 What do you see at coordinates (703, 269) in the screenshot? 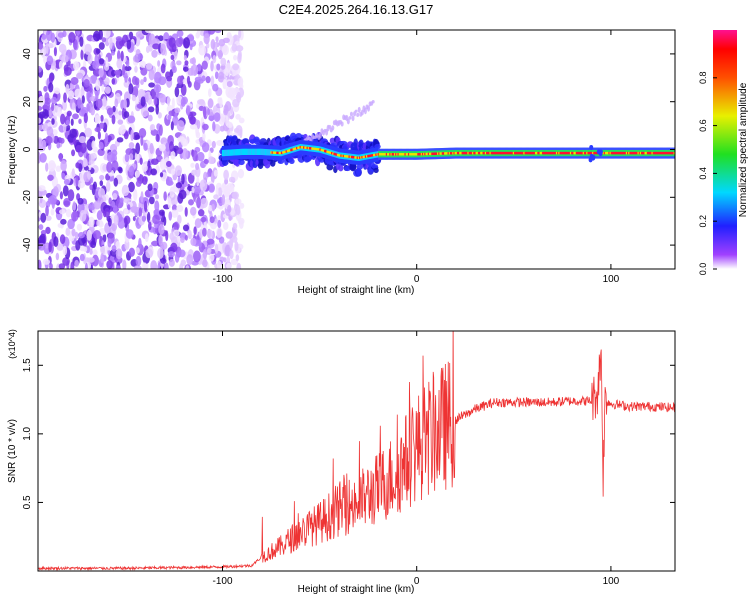
I see `colorbar-tick-label: 0.0` at bounding box center [703, 269].